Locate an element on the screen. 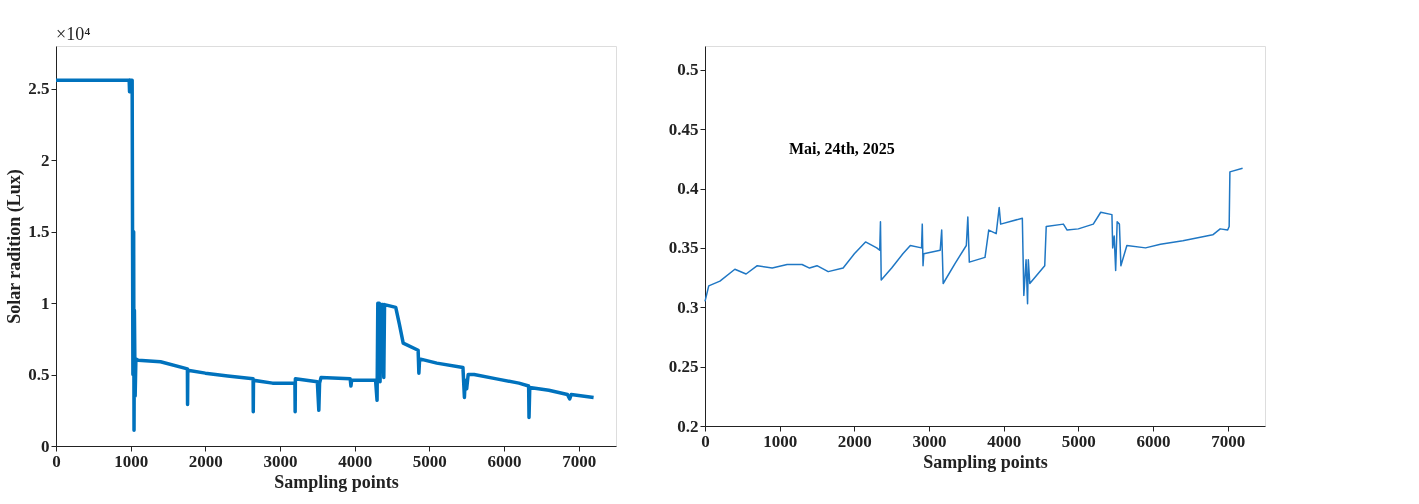  y-axis-title: Solar radition (Lux) is located at coordinates (15, 246).